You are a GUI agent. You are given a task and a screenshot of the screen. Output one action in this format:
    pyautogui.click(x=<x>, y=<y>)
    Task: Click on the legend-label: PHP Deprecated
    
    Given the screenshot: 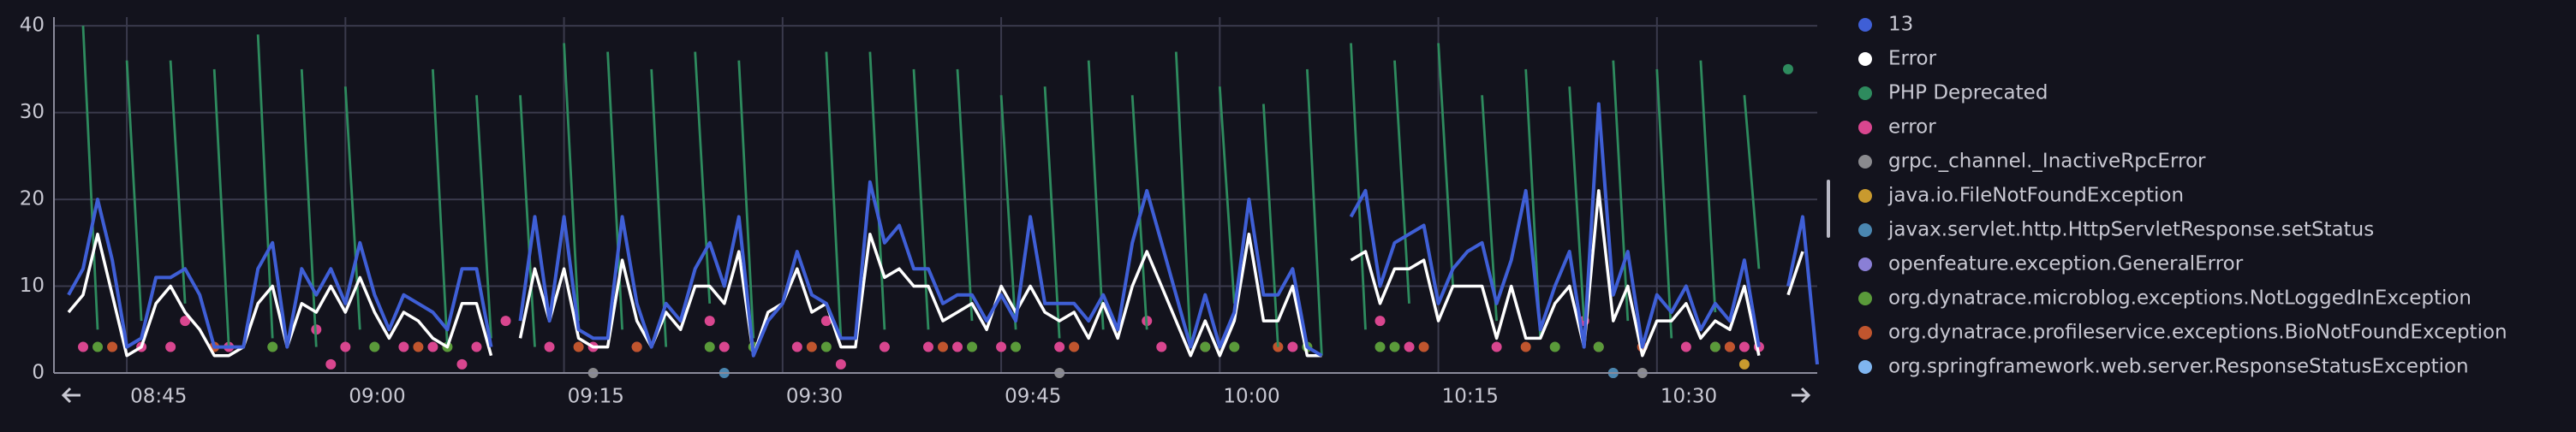 What is the action you would take?
    pyautogui.click(x=1968, y=93)
    